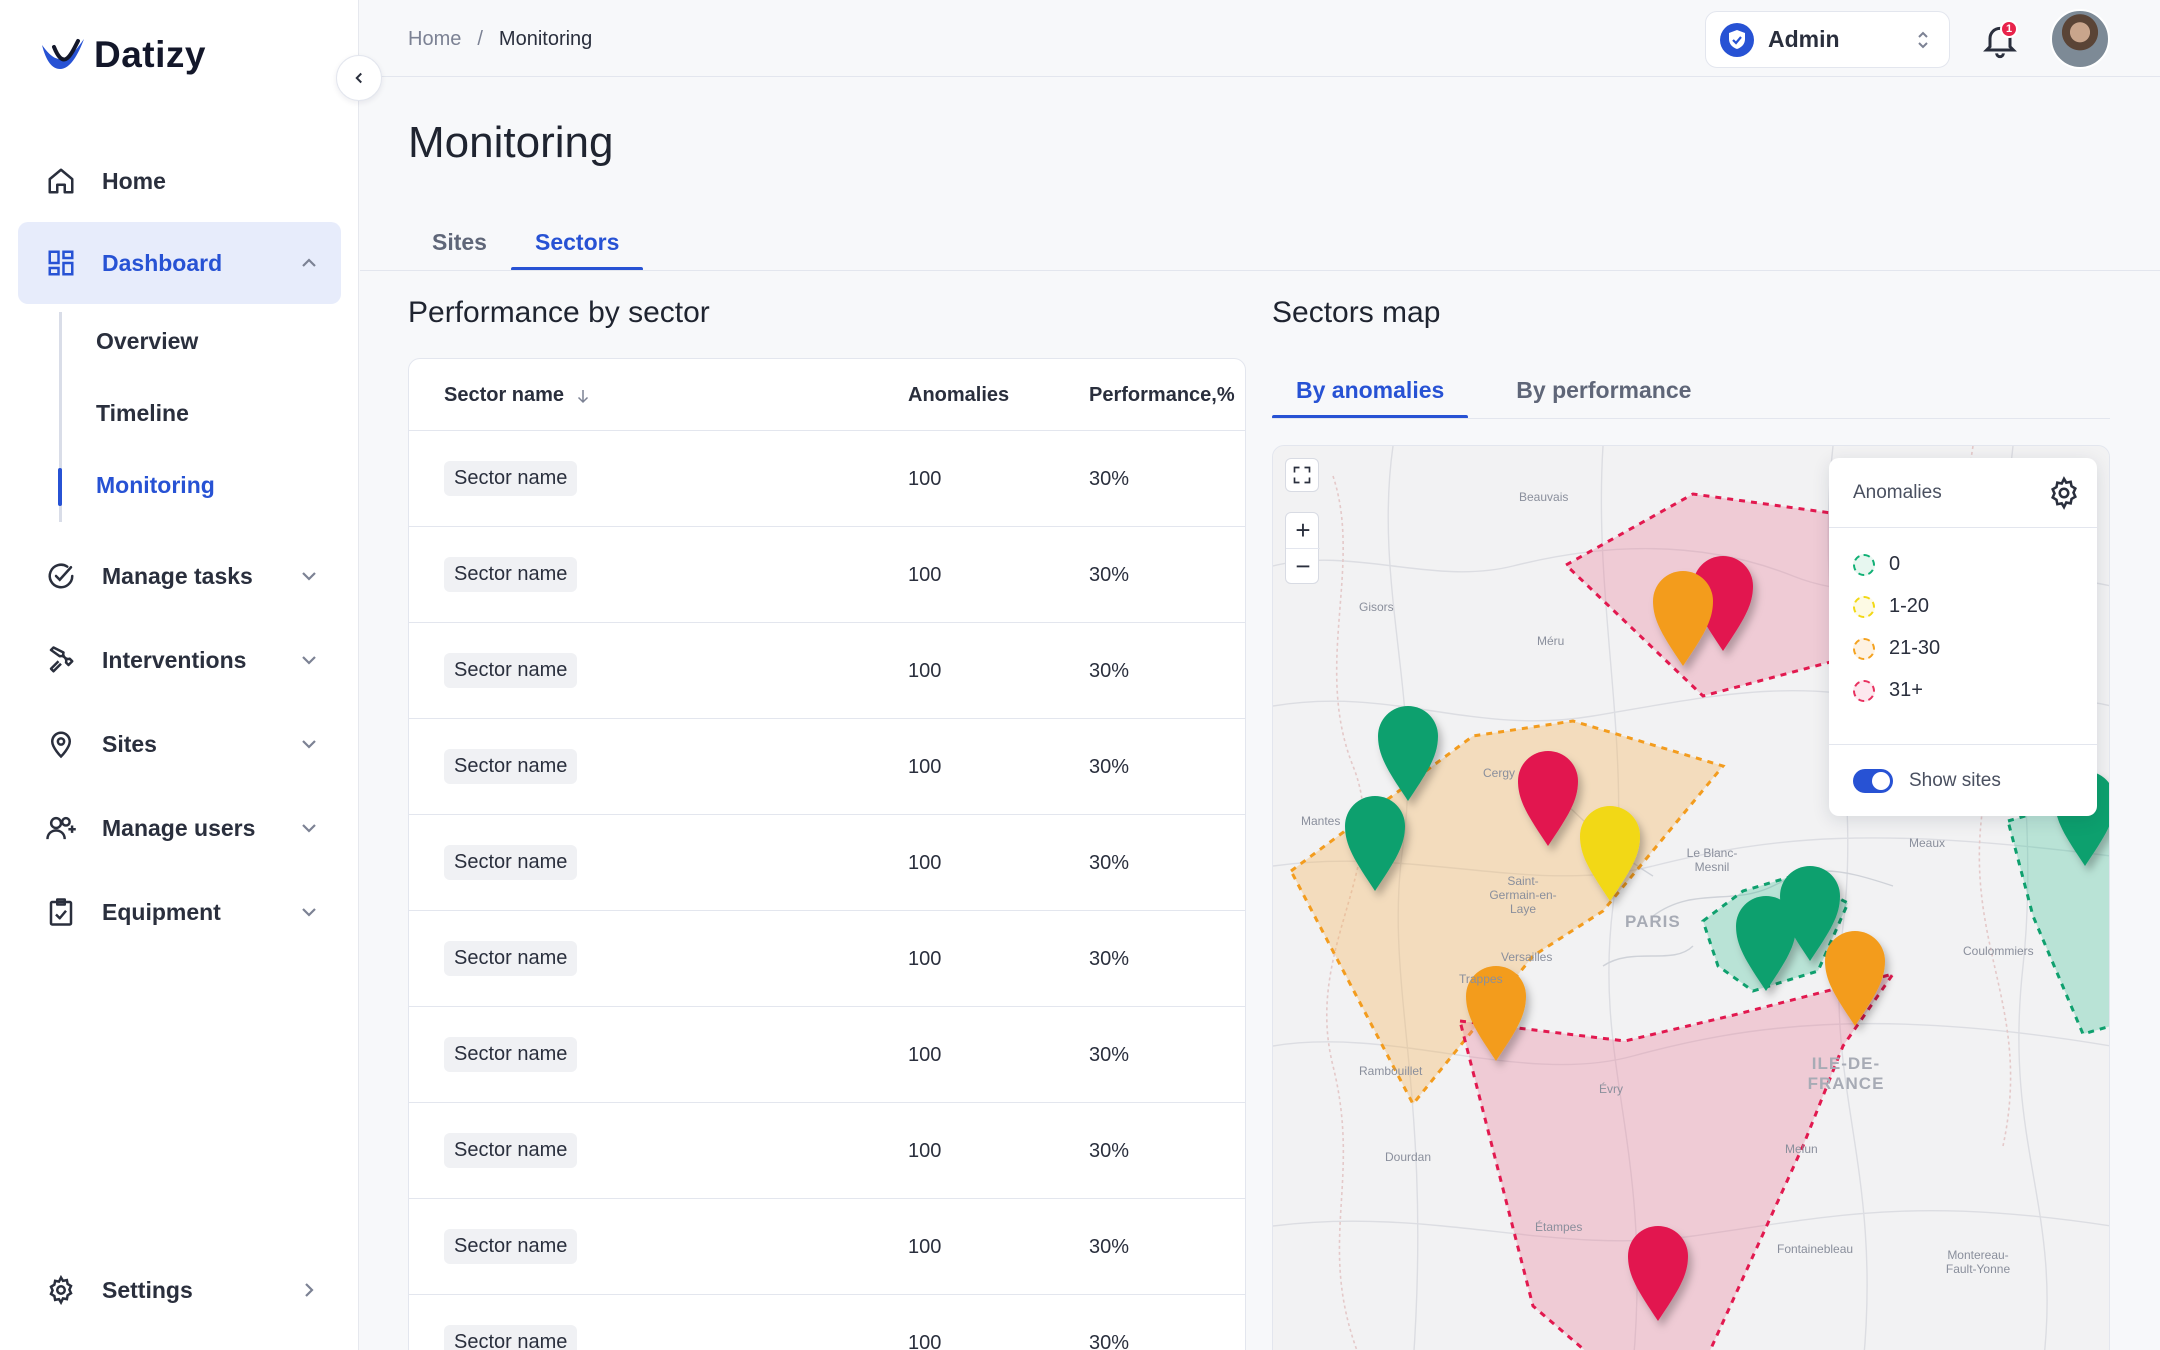 The width and height of the screenshot is (2160, 1350). I want to click on map-tabs-divider, so click(1691, 418).